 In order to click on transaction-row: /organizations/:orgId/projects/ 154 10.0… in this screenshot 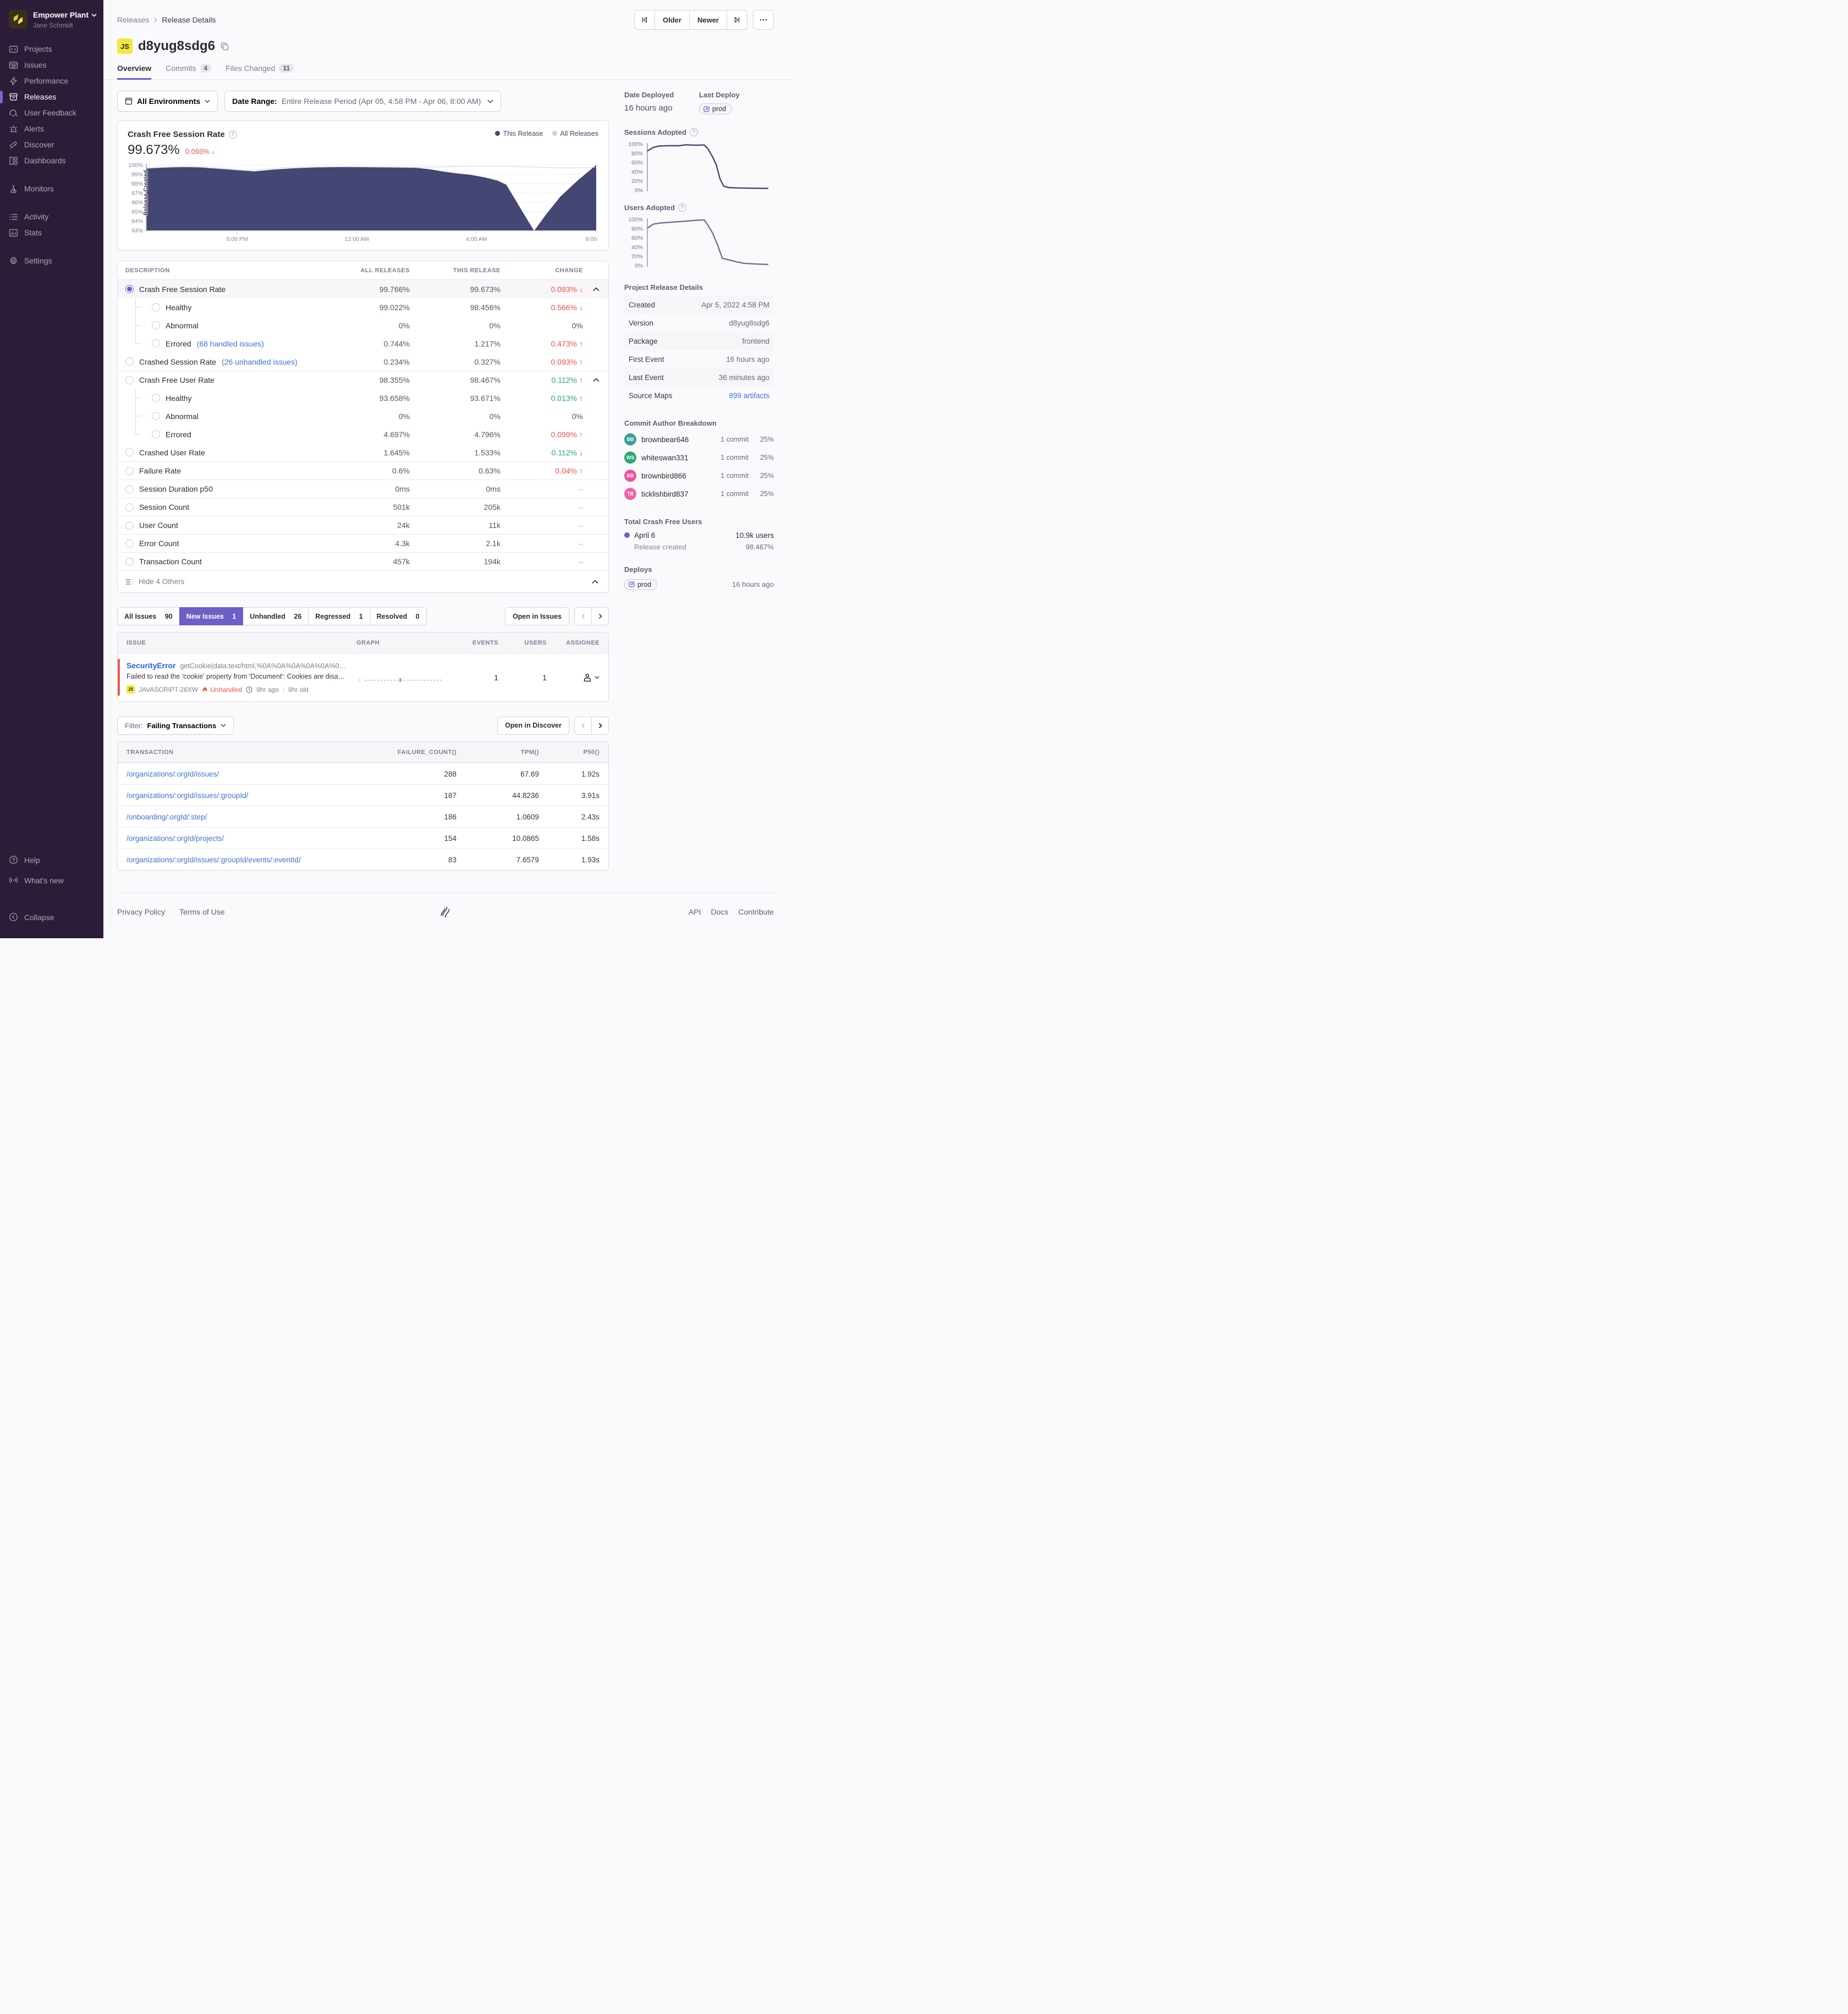, I will do `click(363, 838)`.